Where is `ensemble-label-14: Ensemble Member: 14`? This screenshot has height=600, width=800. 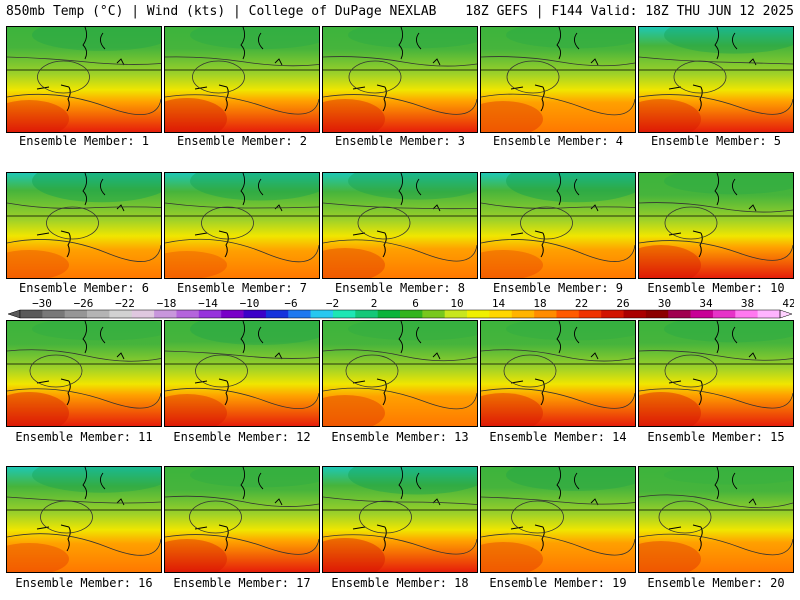
ensemble-label-14: Ensemble Member: 14 is located at coordinates (558, 437).